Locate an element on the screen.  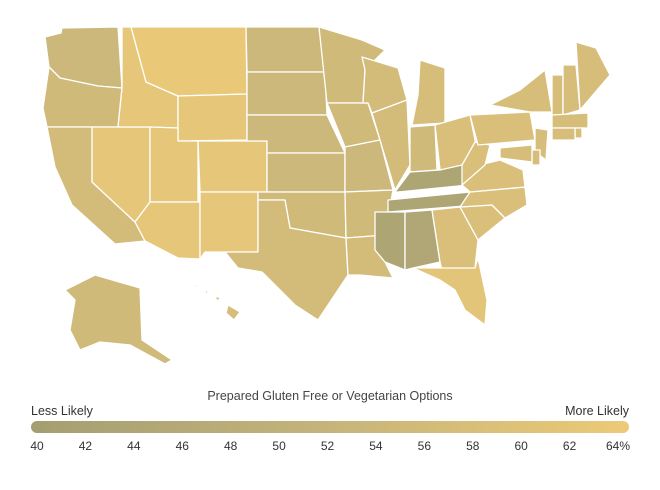
state-in is located at coordinates (423, 148).